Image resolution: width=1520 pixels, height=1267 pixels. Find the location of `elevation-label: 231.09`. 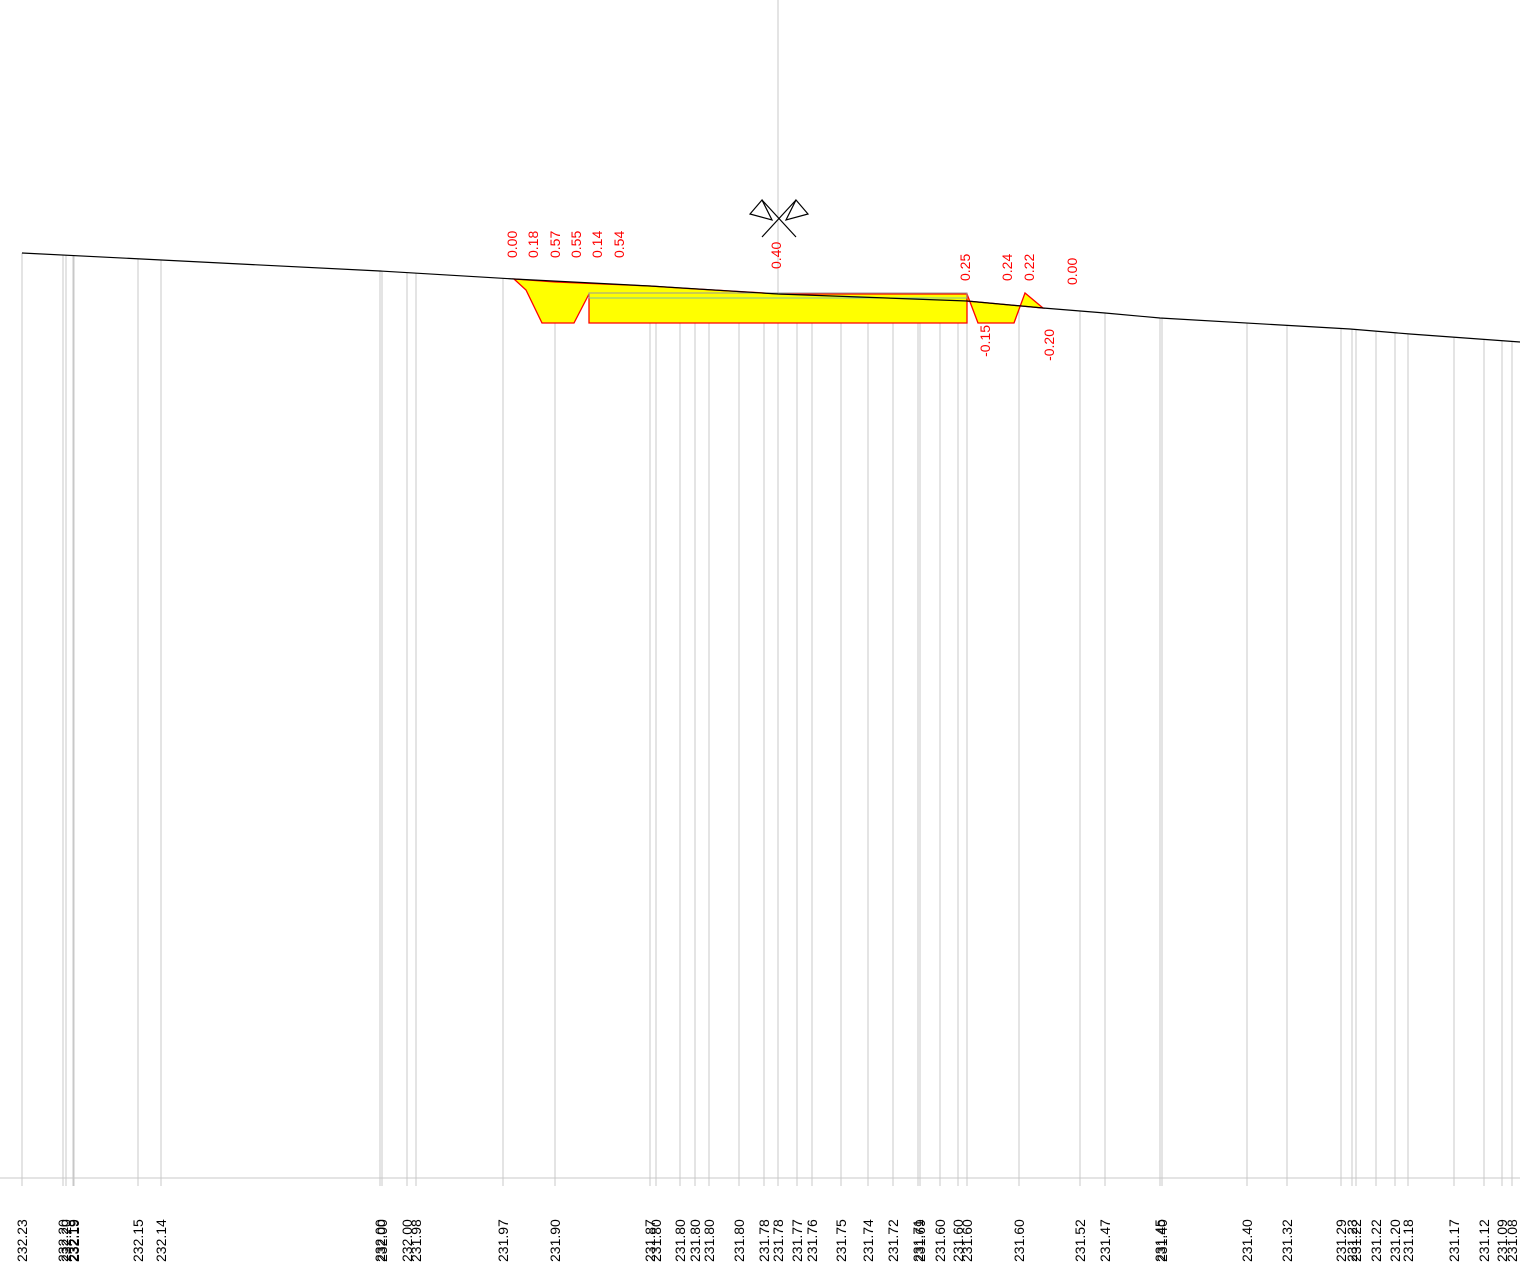

elevation-label: 231.09 is located at coordinates (1502, 1240).